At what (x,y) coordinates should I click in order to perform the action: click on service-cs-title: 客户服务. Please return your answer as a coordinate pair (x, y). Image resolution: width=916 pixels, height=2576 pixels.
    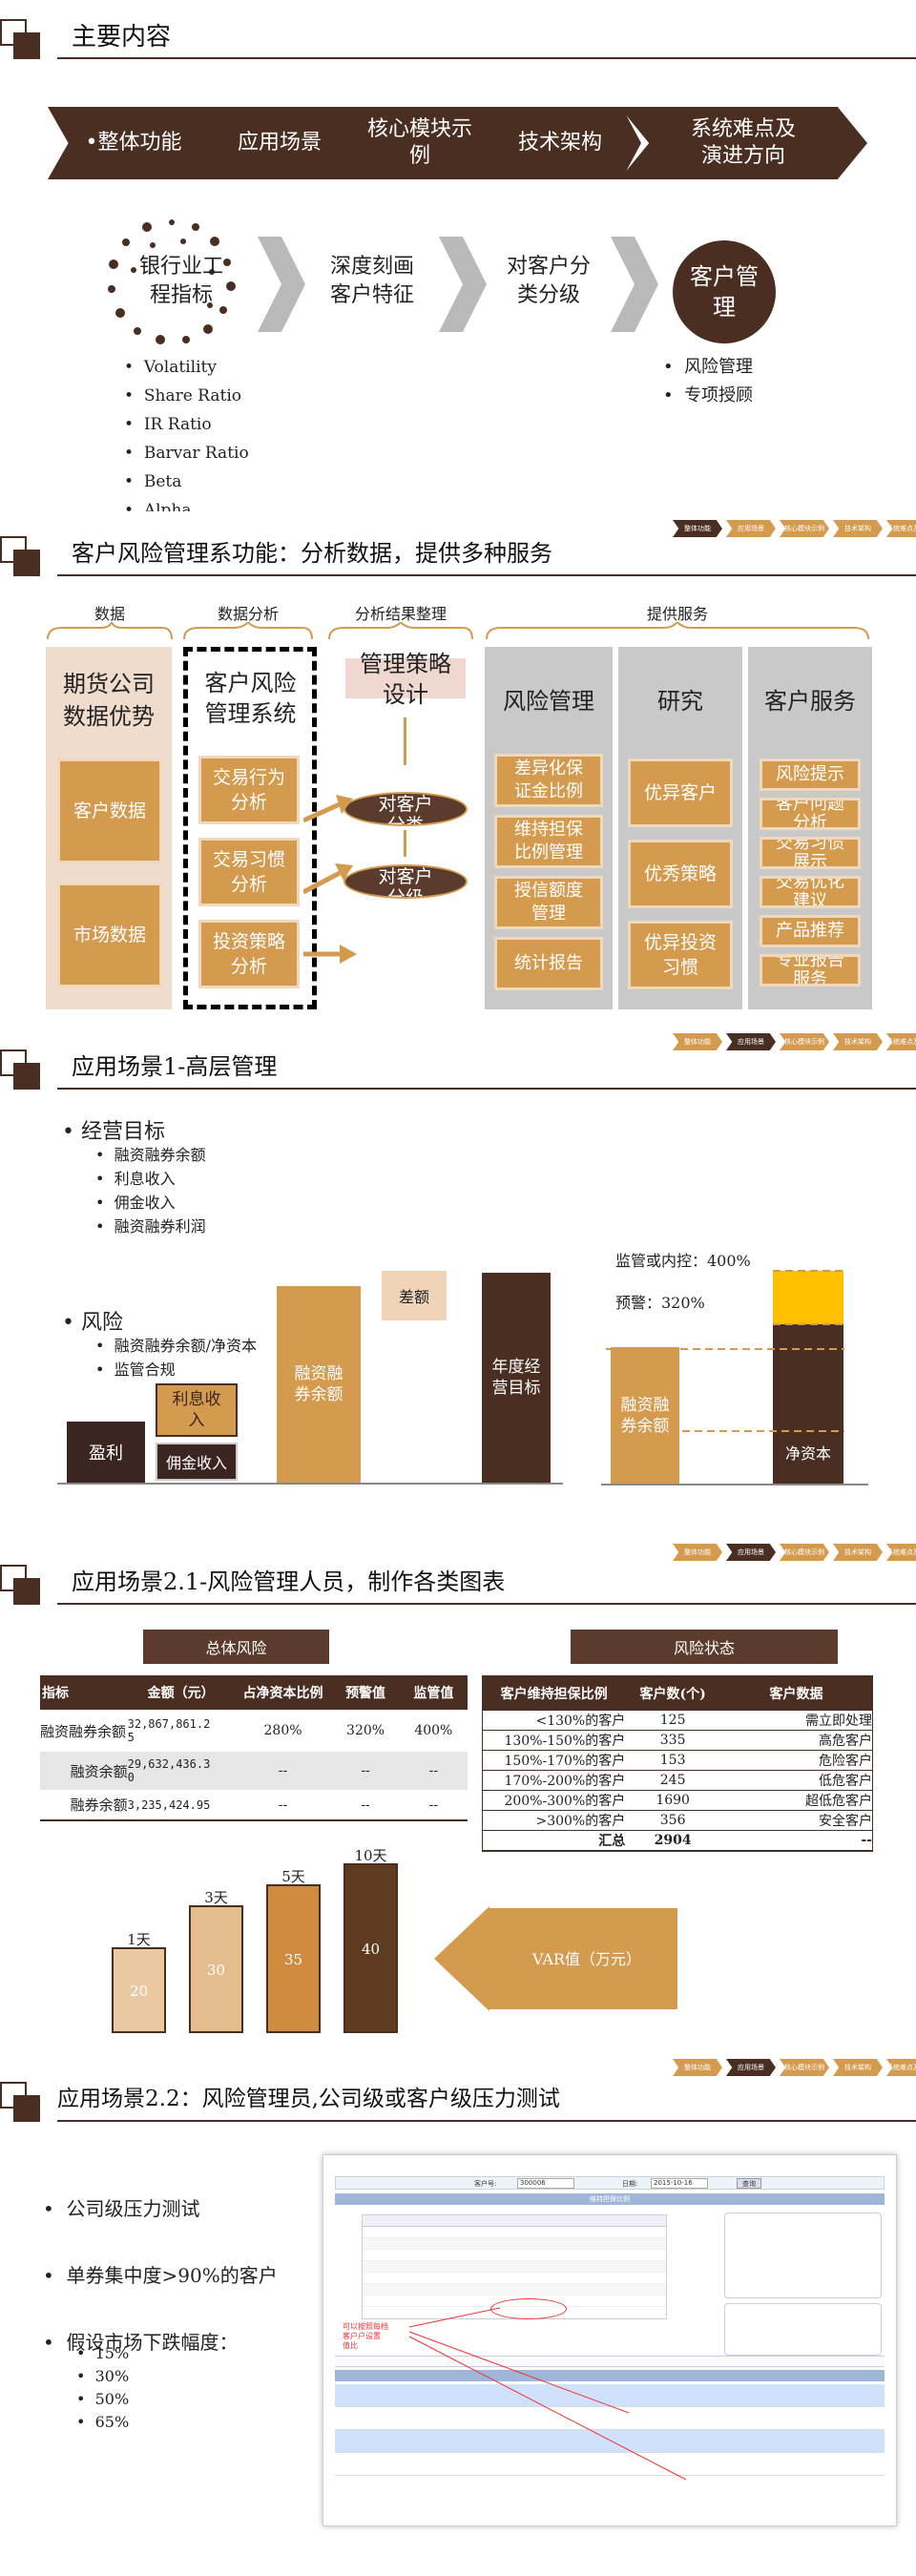
    Looking at the image, I should click on (810, 701).